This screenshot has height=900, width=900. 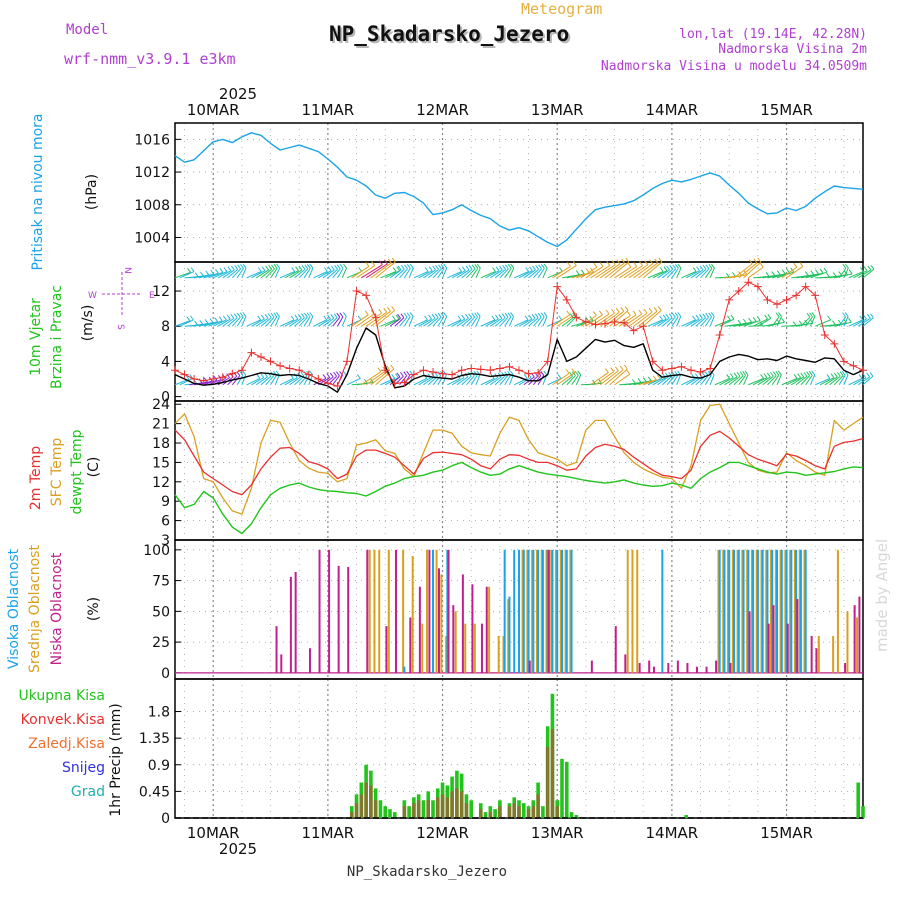 What do you see at coordinates (165, 522) in the screenshot?
I see `ytick-label: 6` at bounding box center [165, 522].